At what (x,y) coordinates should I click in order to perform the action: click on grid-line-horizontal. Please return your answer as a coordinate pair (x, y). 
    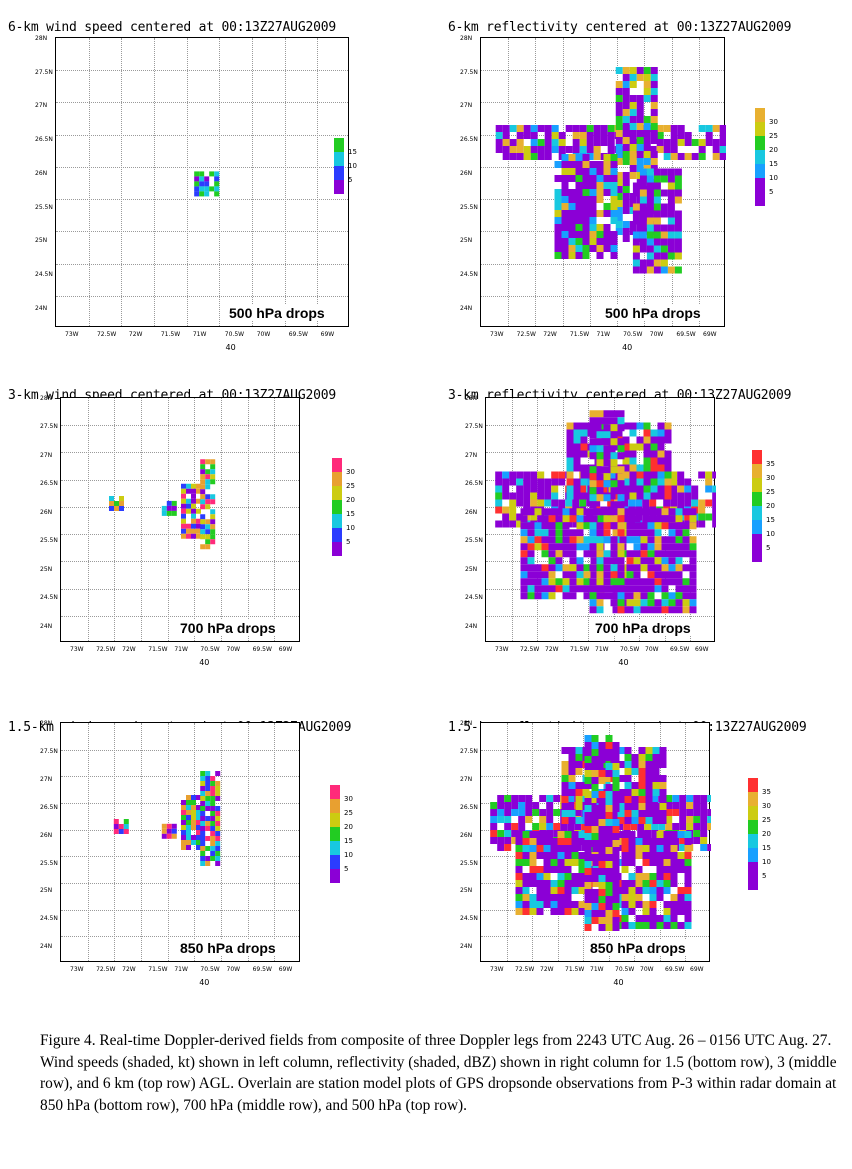
    Looking at the image, I should click on (602, 103).